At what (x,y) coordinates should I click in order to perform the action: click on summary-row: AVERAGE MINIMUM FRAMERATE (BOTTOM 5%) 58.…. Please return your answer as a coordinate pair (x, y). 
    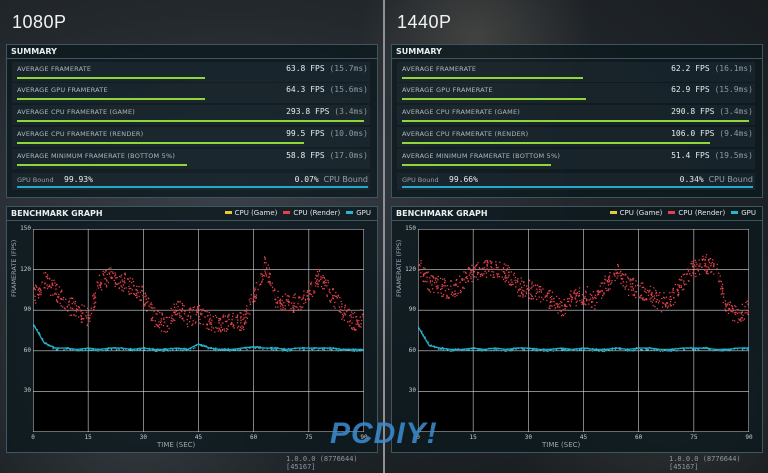
    Looking at the image, I should click on (191, 159).